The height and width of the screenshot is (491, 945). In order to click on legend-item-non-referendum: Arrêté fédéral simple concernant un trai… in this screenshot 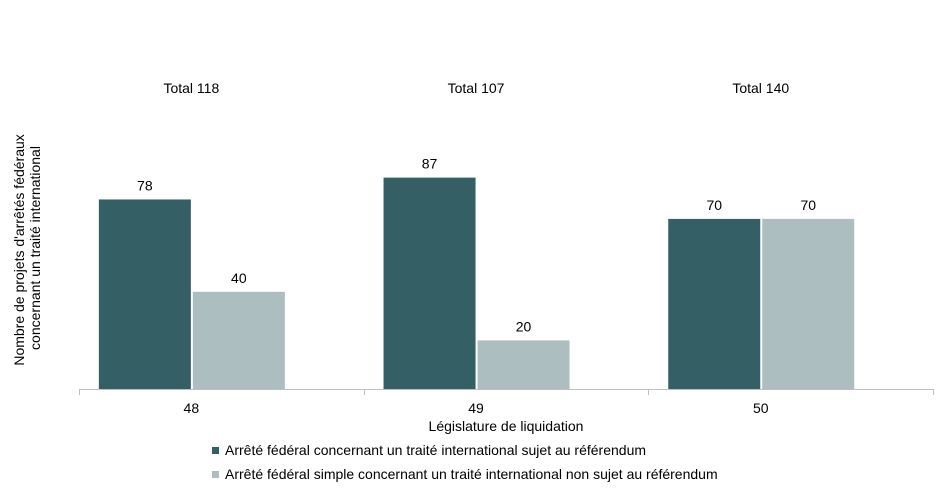, I will do `click(465, 474)`.